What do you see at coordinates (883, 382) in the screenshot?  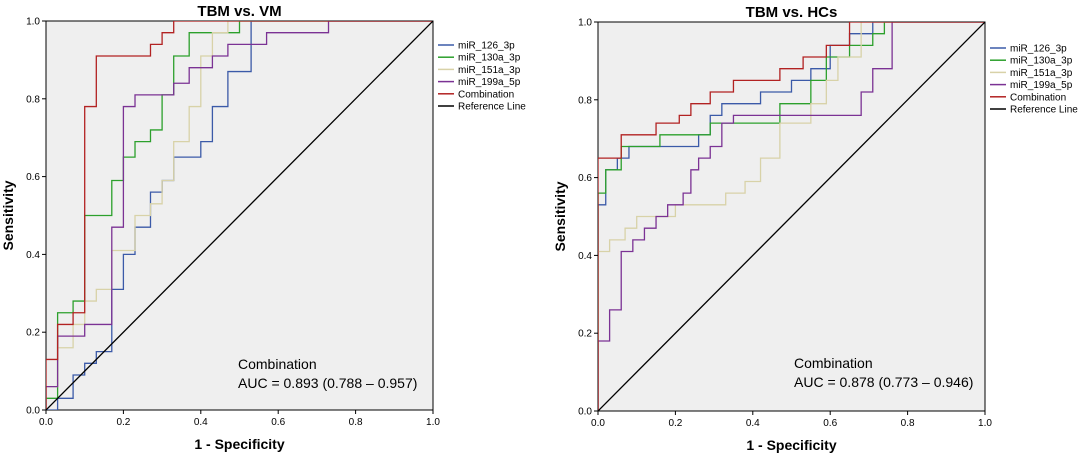 I see `annotation-auc: AUC = 0.878 (0.773 – 0.946)` at bounding box center [883, 382].